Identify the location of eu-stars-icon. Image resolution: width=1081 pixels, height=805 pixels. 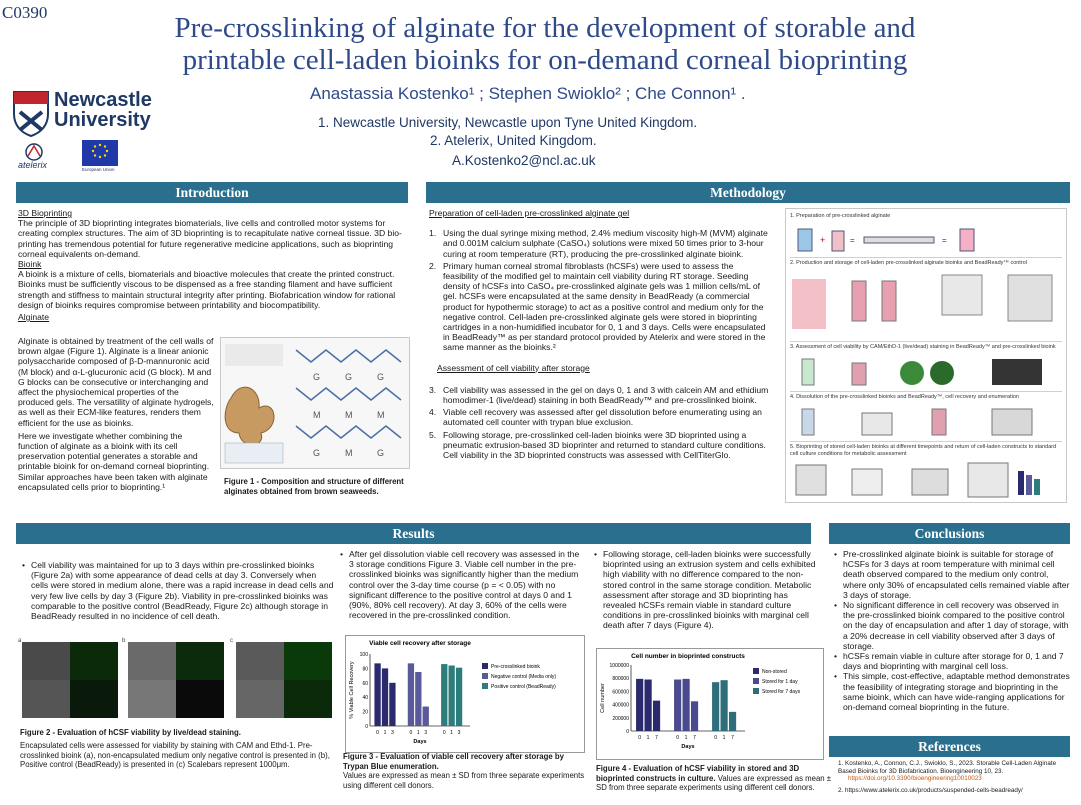
(100, 151).